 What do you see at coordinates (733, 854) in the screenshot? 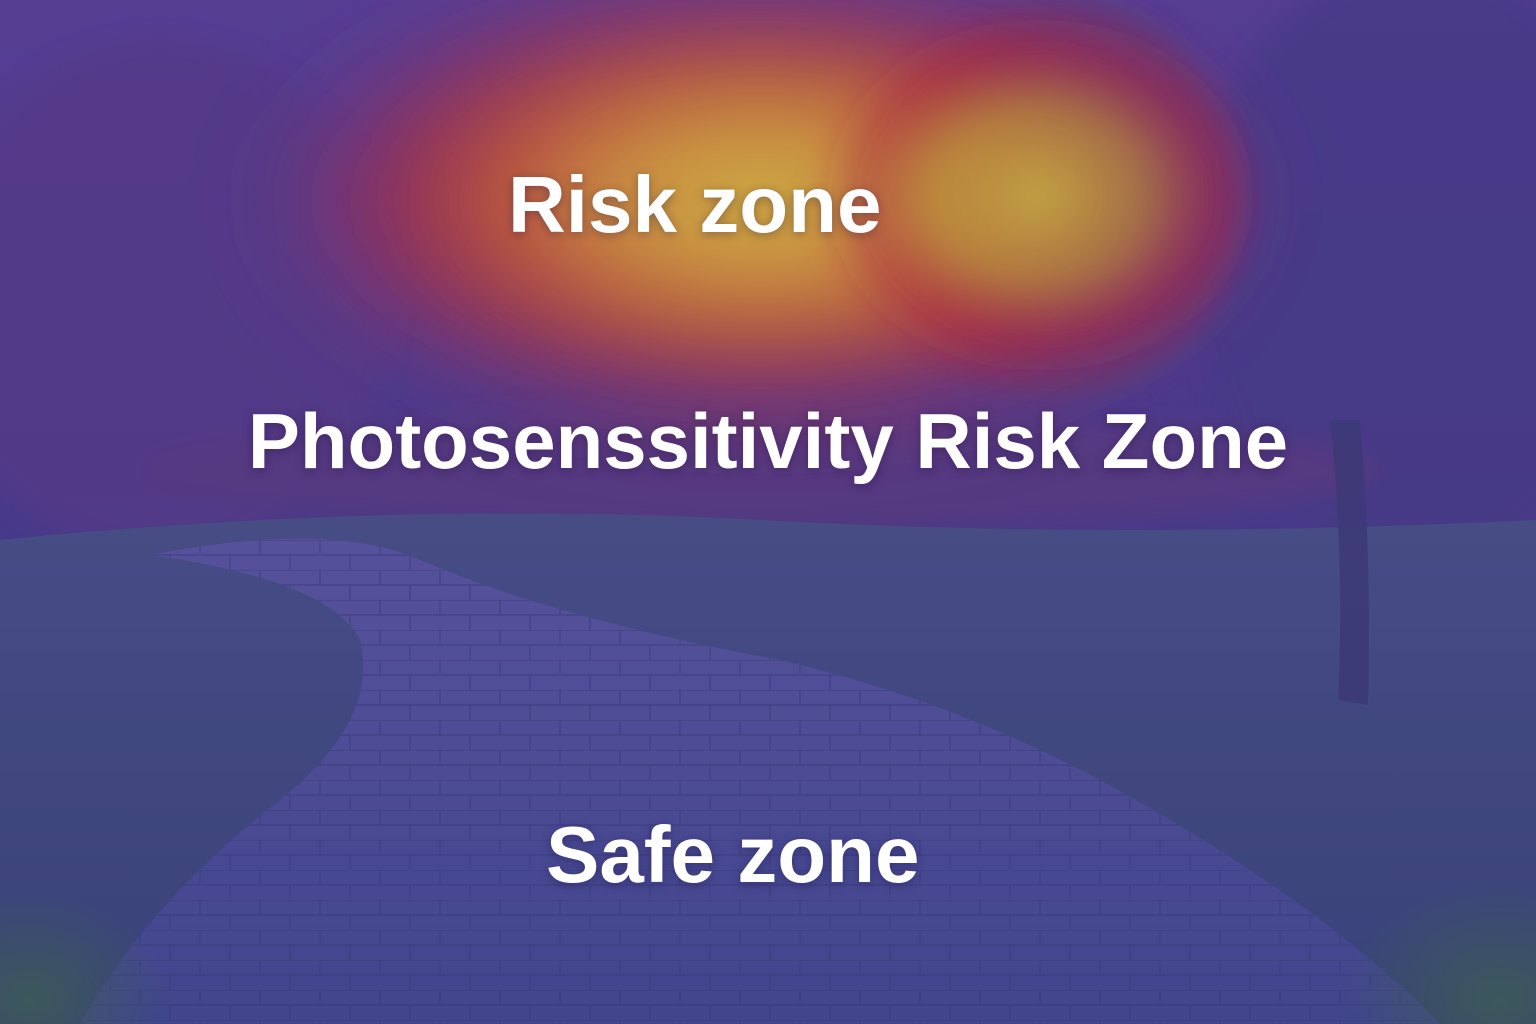
I see `safe-zone-label: Safe zone` at bounding box center [733, 854].